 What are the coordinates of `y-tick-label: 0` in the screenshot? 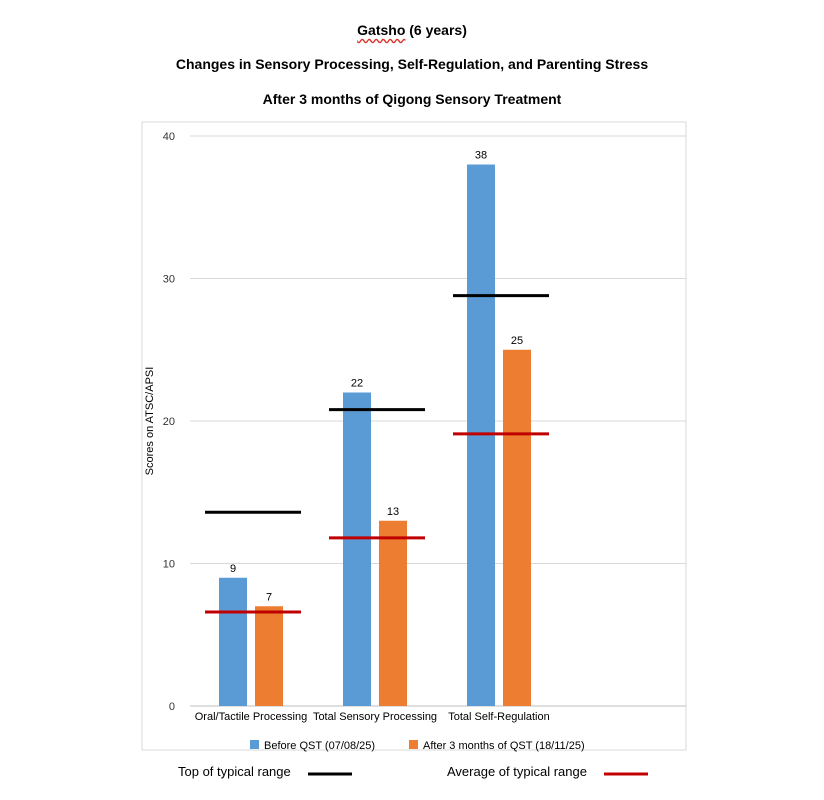 It's located at (172, 707).